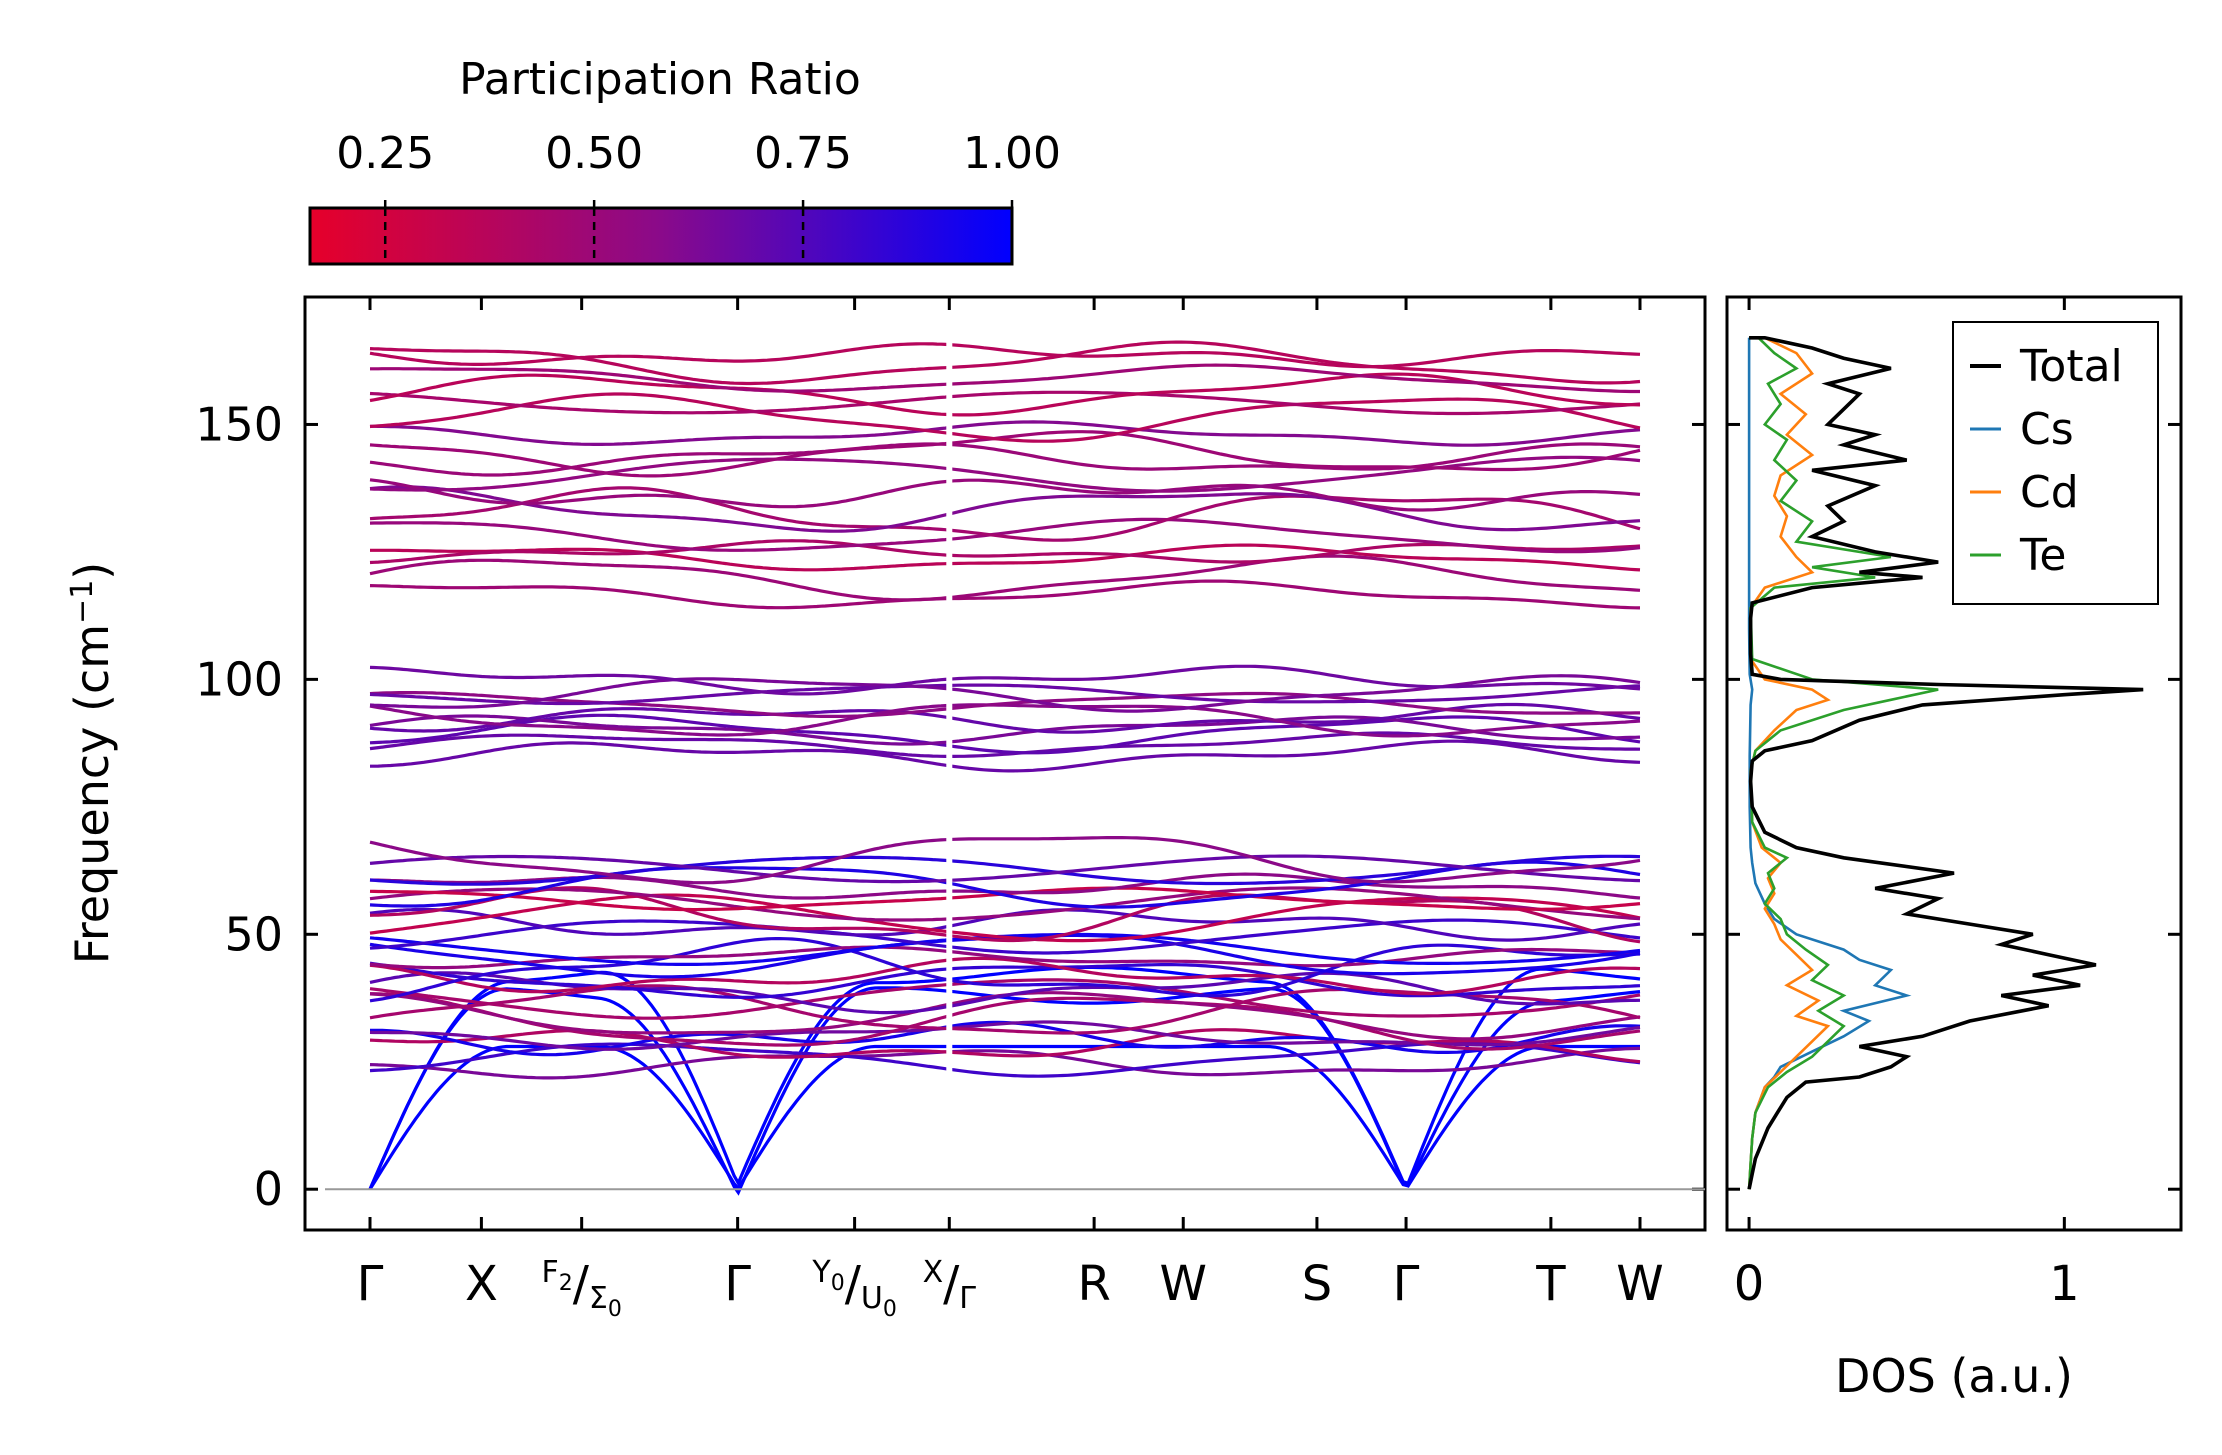 The height and width of the screenshot is (1455, 2222). I want to click on dos-axes-frame, so click(1954, 763).